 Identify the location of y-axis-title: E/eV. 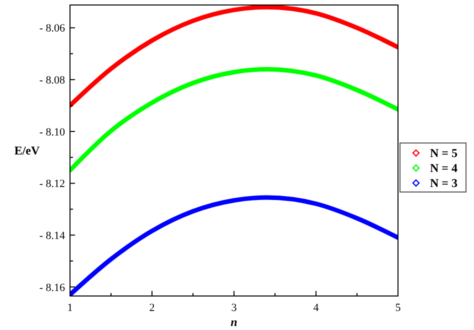
(27, 151).